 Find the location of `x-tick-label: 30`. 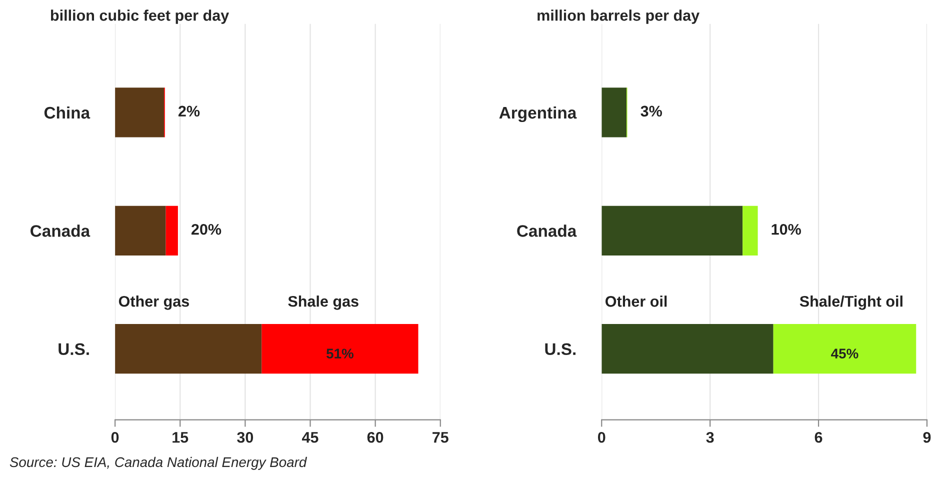

x-tick-label: 30 is located at coordinates (245, 437).